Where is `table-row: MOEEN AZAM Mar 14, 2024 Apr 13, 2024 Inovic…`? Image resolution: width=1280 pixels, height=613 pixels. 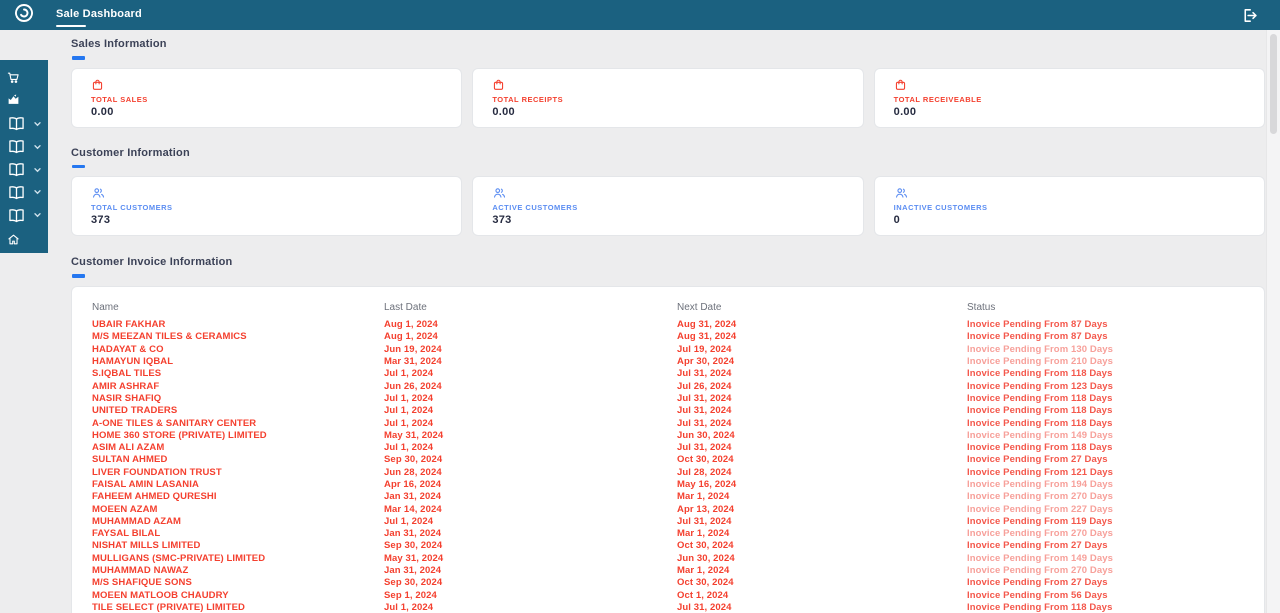 table-row: MOEEN AZAM Mar 14, 2024 Apr 13, 2024 Inovic… is located at coordinates (668, 509).